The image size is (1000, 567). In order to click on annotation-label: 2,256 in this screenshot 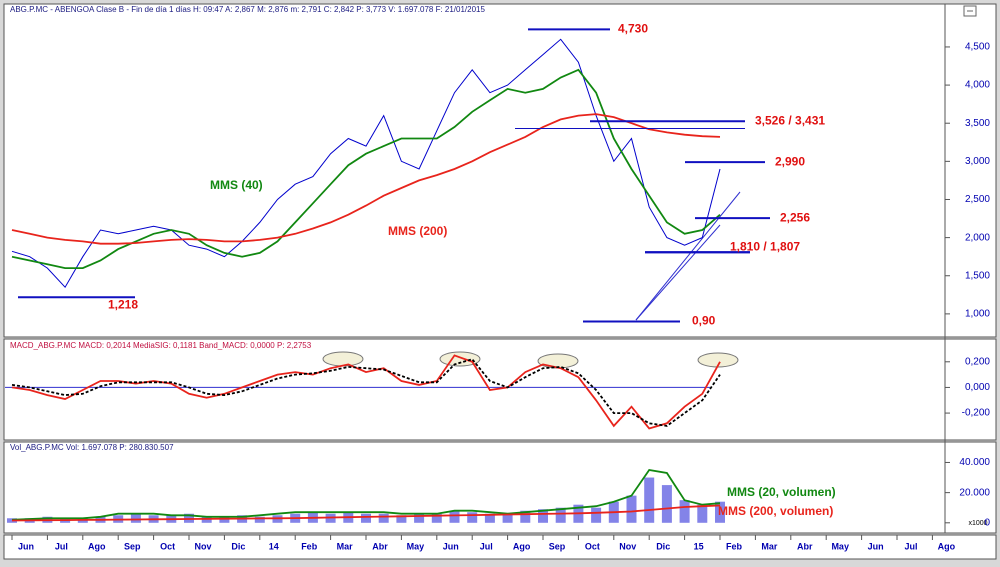, I will do `click(795, 217)`.